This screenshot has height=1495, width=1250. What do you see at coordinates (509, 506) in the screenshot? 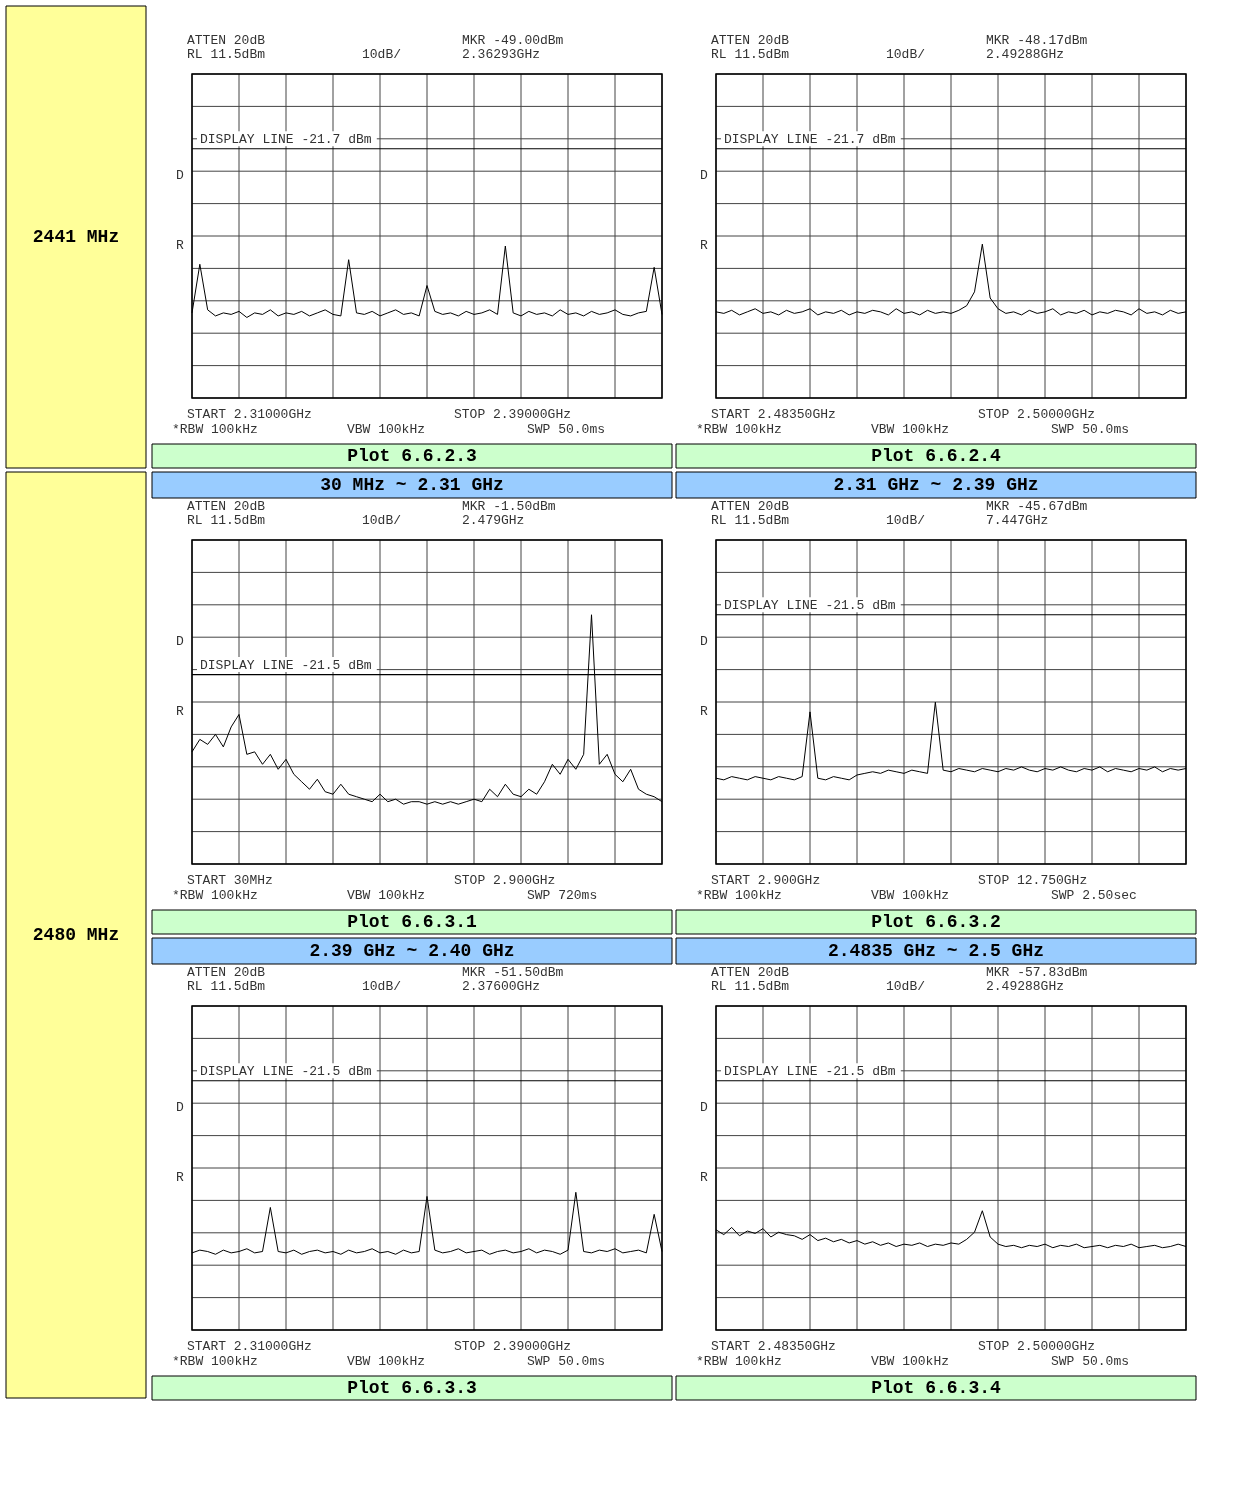
I see `text: MKR -1.50dBm` at bounding box center [509, 506].